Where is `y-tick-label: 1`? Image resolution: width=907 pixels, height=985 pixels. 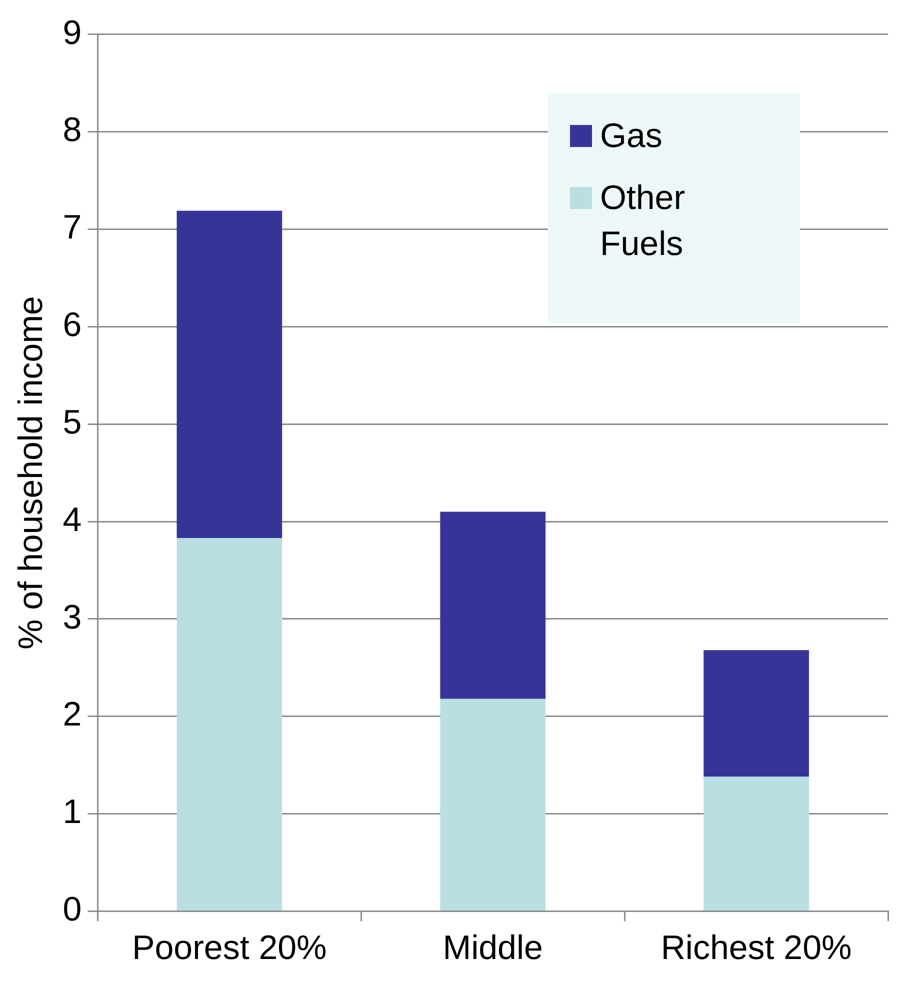 y-tick-label: 1 is located at coordinates (72, 812).